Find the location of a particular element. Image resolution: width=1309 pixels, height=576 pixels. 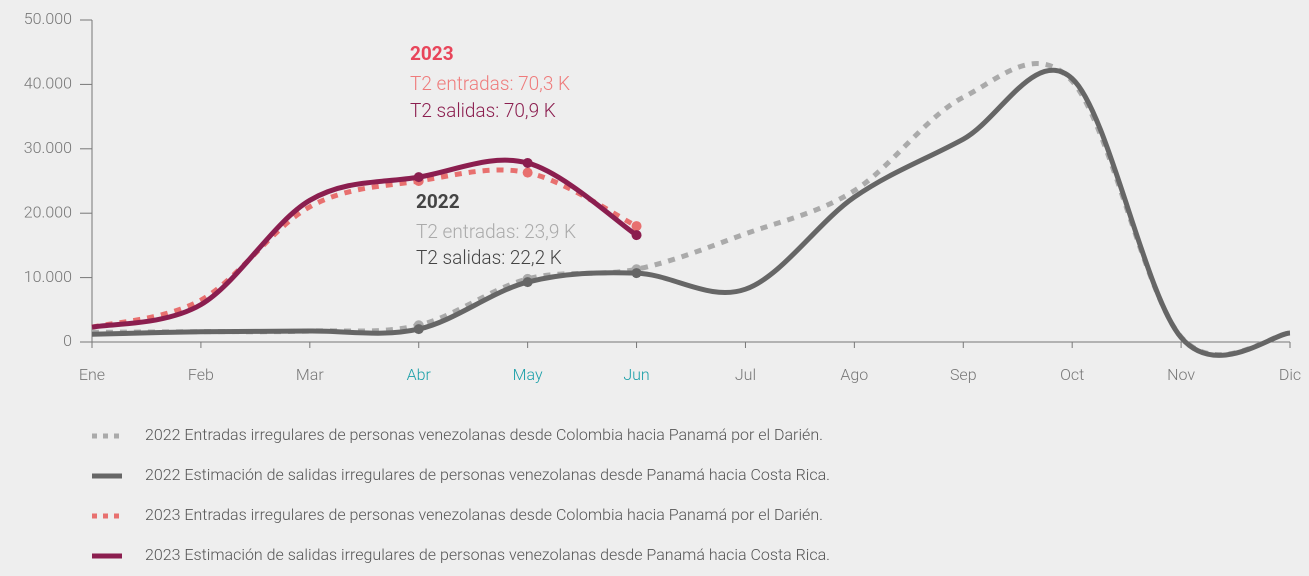

x-tick-label: Dic is located at coordinates (1290, 374).